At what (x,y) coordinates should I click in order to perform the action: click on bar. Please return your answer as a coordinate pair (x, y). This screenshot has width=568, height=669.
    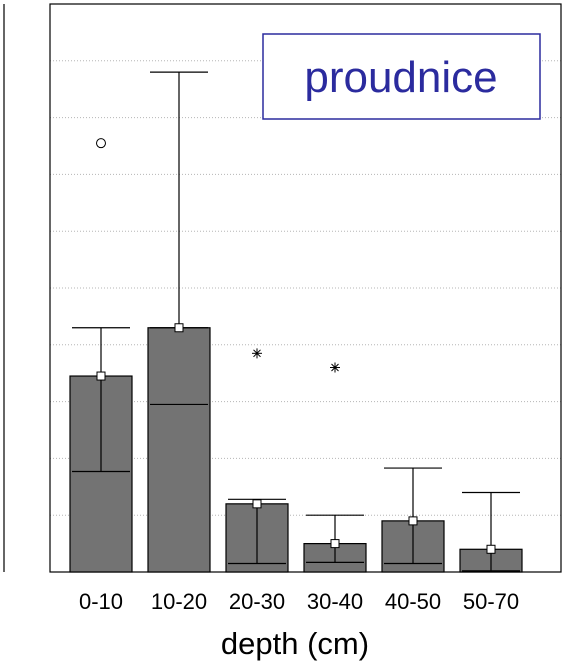
    Looking at the image, I should click on (179, 450).